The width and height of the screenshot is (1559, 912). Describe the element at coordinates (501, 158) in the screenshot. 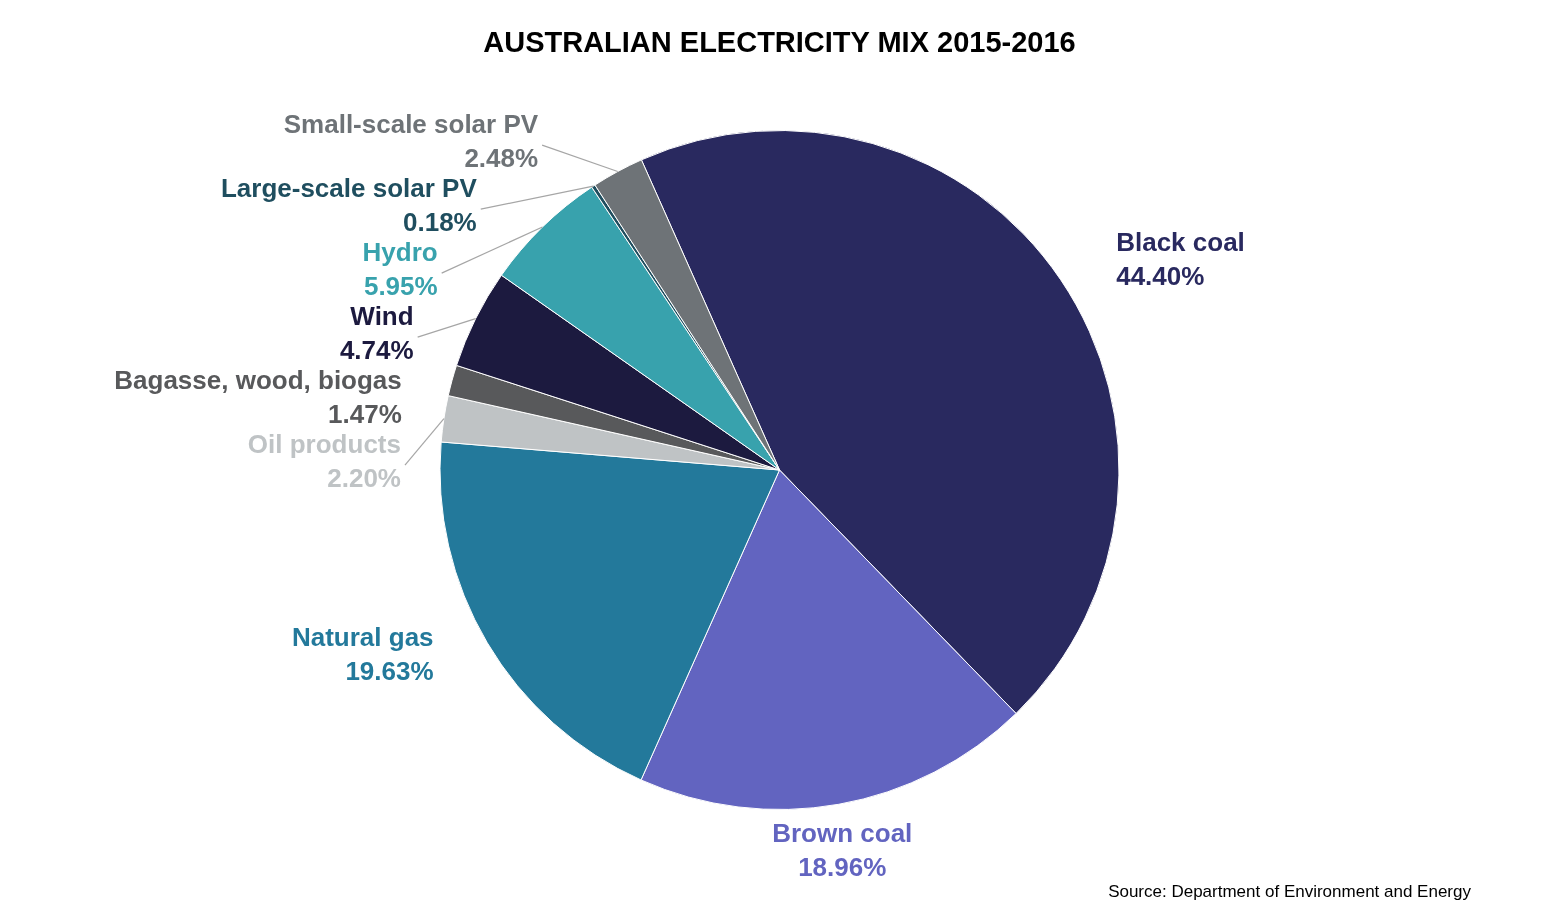

I see `data-label: 2.48%` at that location.